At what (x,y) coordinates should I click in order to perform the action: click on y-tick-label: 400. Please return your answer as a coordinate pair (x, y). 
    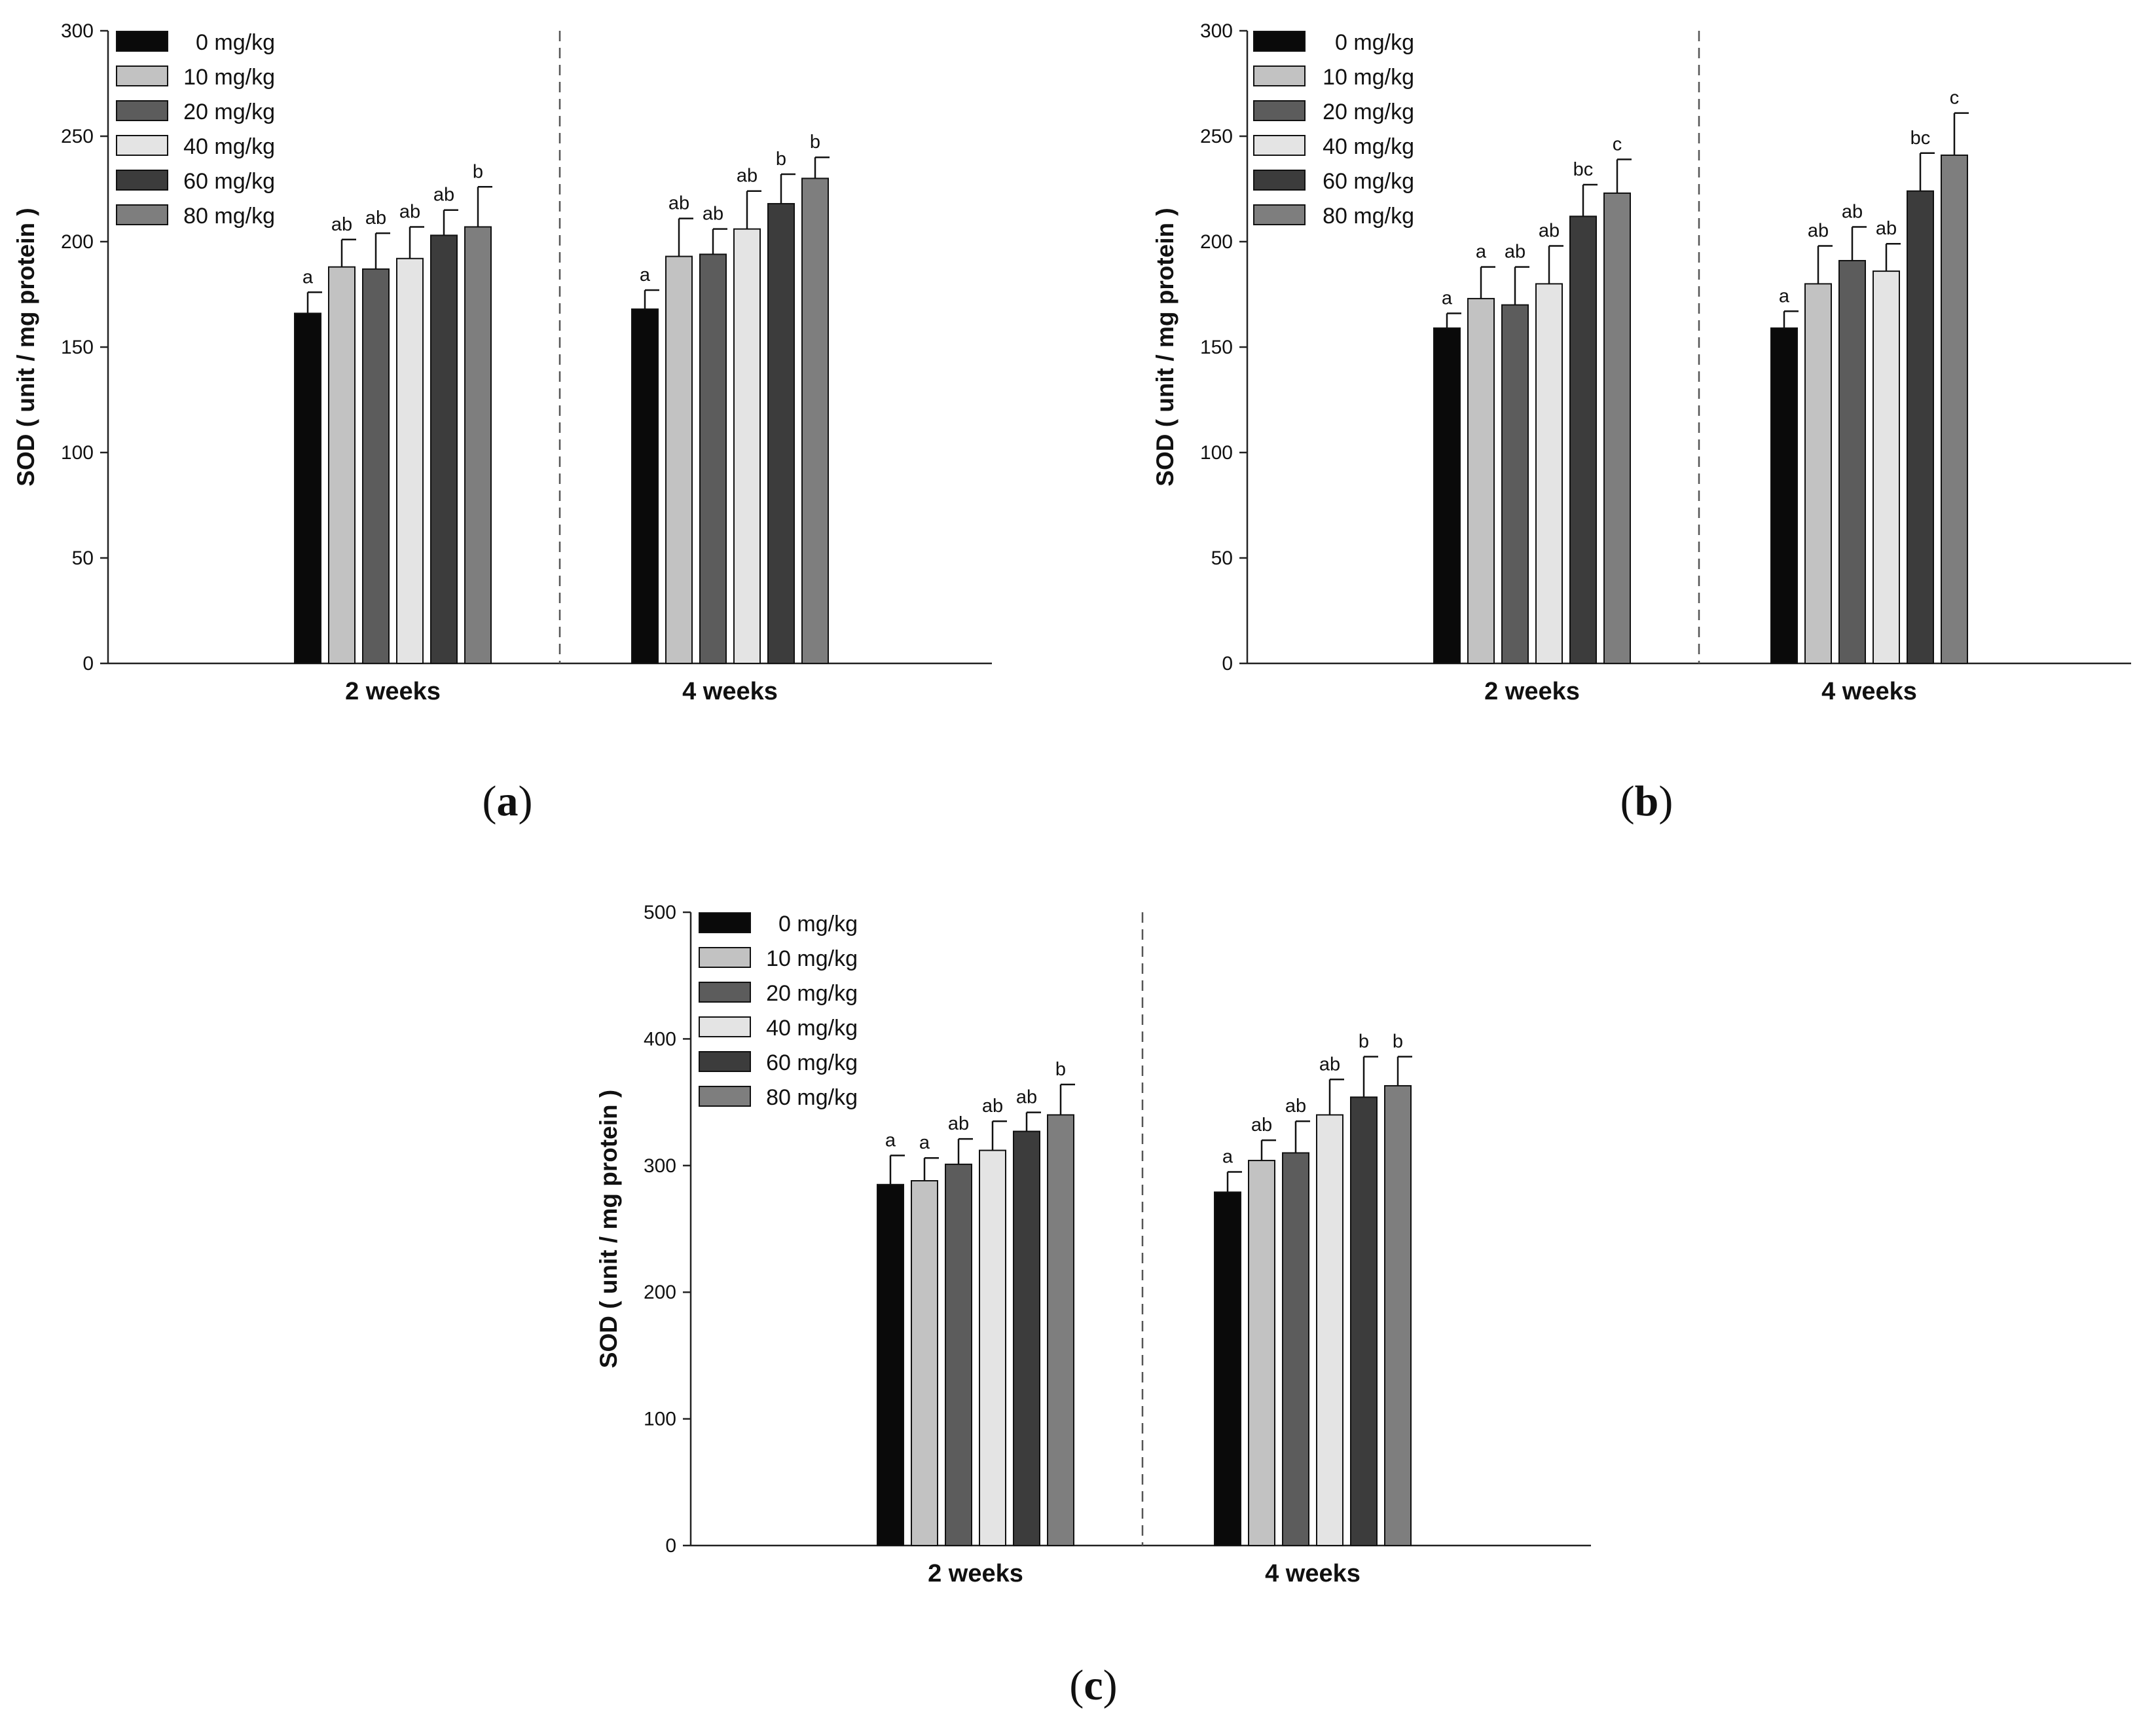
    Looking at the image, I should click on (660, 1039).